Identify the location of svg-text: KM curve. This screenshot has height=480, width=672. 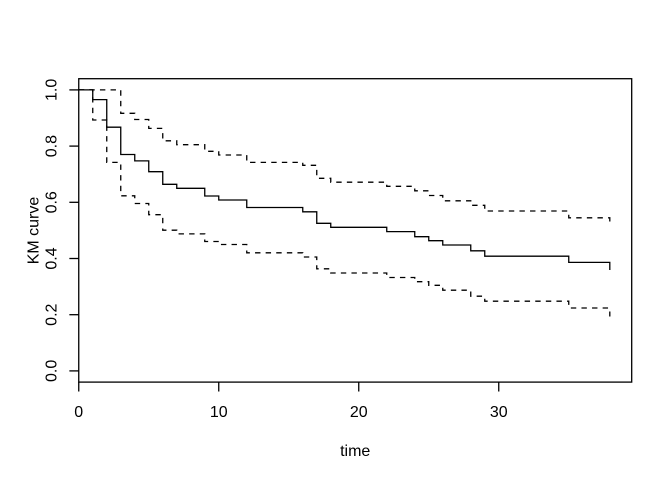
(34, 231).